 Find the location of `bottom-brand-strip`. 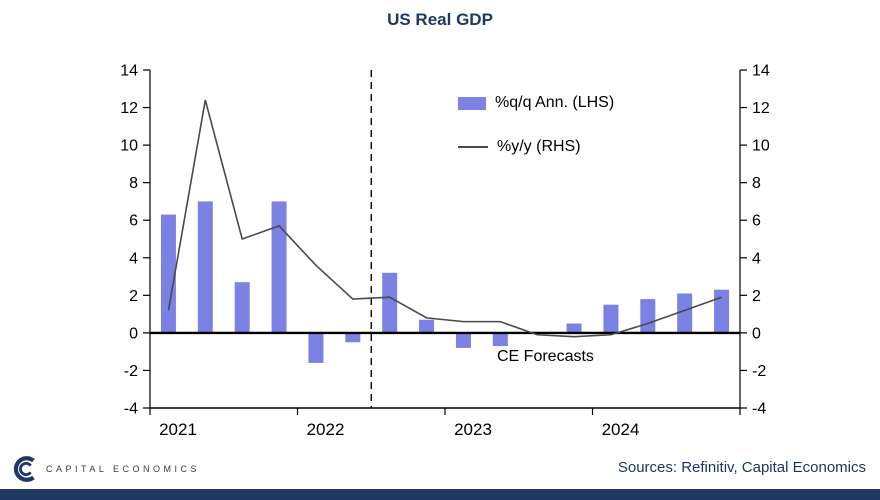

bottom-brand-strip is located at coordinates (440, 494).